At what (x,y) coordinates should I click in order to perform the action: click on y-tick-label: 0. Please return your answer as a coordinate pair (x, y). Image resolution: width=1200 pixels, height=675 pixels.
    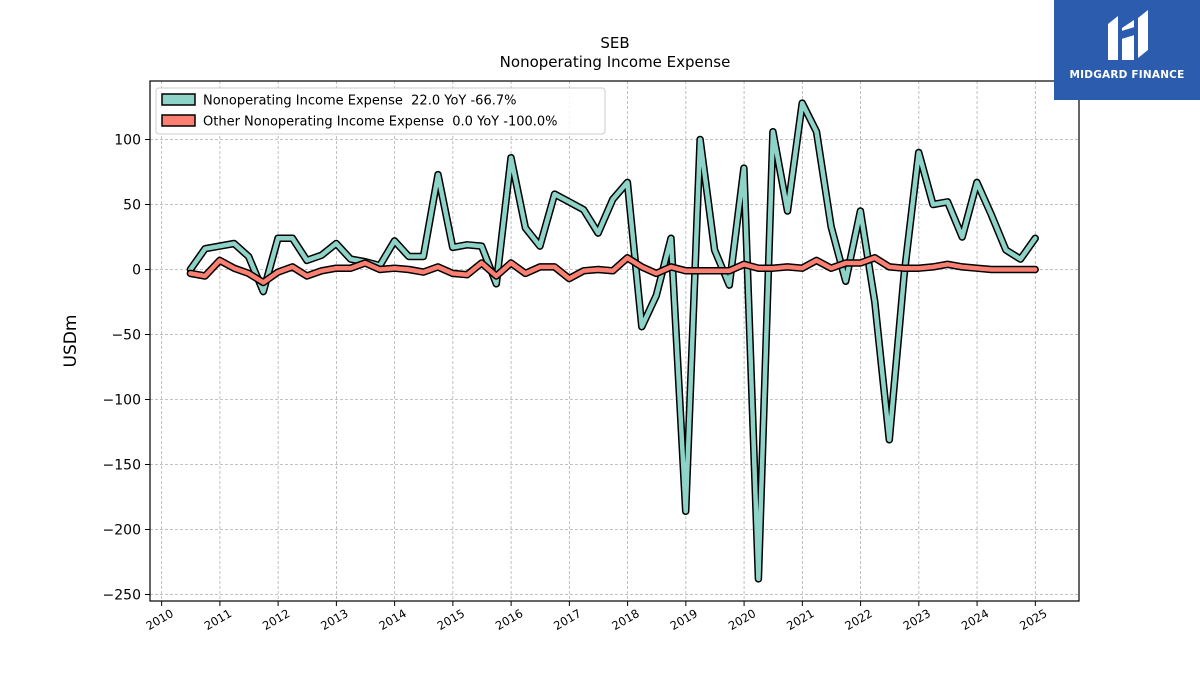
    Looking at the image, I should click on (136, 271).